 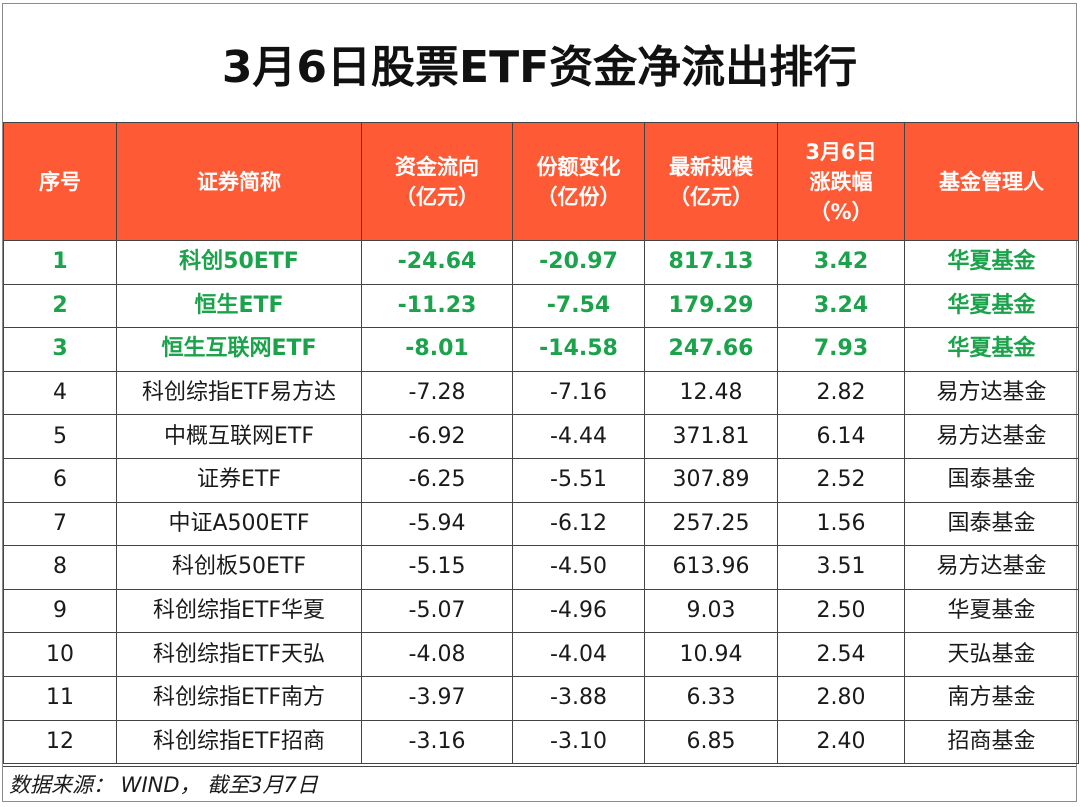 What do you see at coordinates (60, 654) in the screenshot?
I see `cell-rank: 10` at bounding box center [60, 654].